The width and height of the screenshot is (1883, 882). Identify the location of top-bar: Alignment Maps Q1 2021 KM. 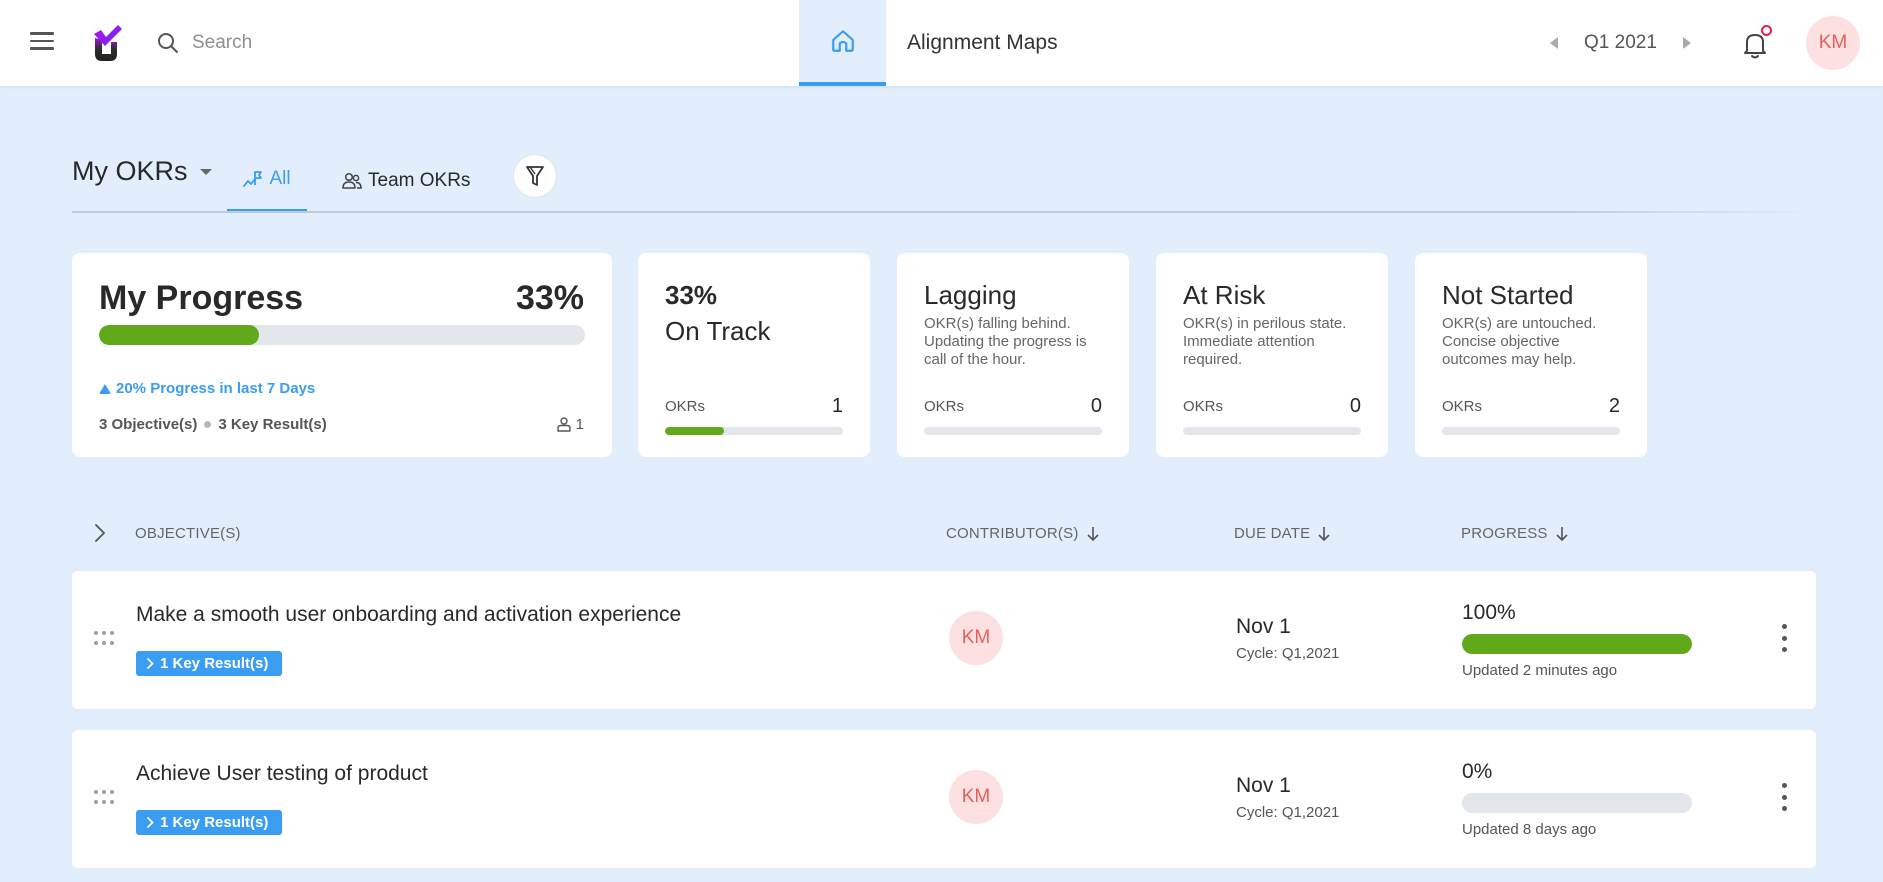
(941, 43).